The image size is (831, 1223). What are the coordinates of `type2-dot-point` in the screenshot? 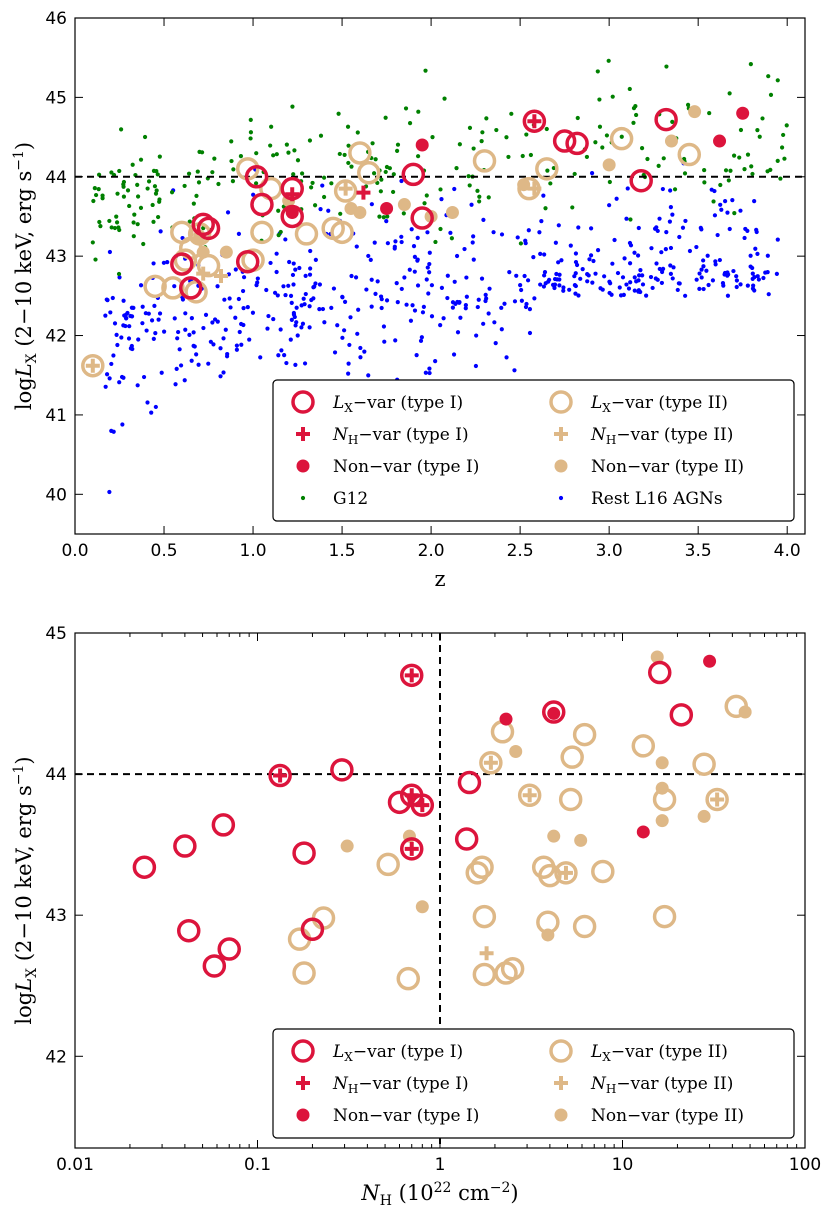 It's located at (516, 752).